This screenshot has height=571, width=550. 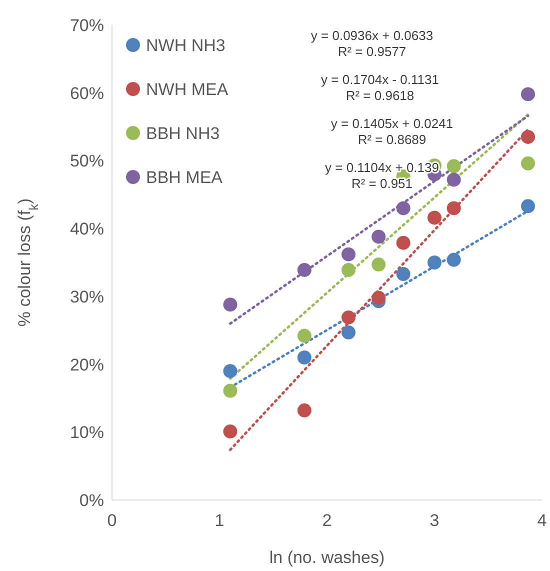 I want to click on x-axis-title: ln (no. washes), so click(x=327, y=557).